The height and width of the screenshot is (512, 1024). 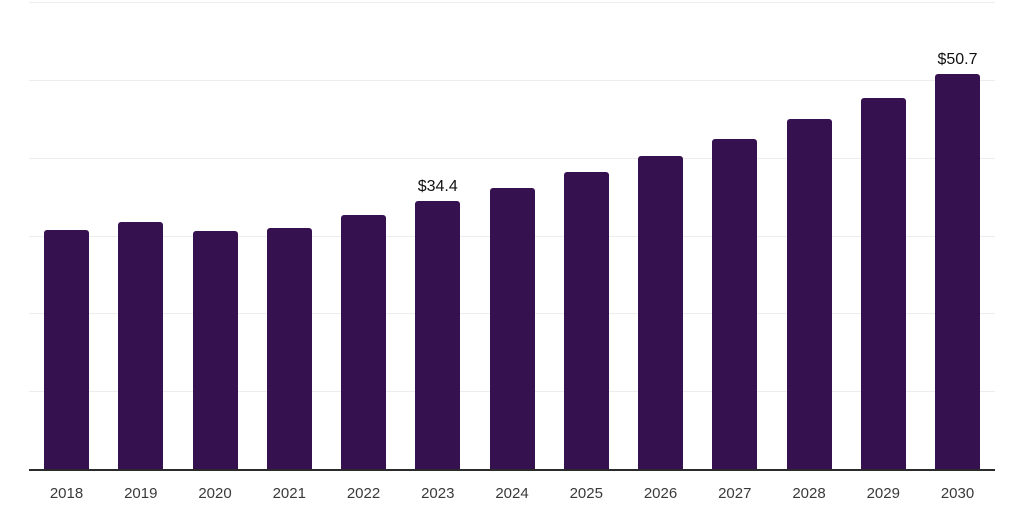 What do you see at coordinates (66, 493) in the screenshot?
I see `x-tick-label-2018: 2018` at bounding box center [66, 493].